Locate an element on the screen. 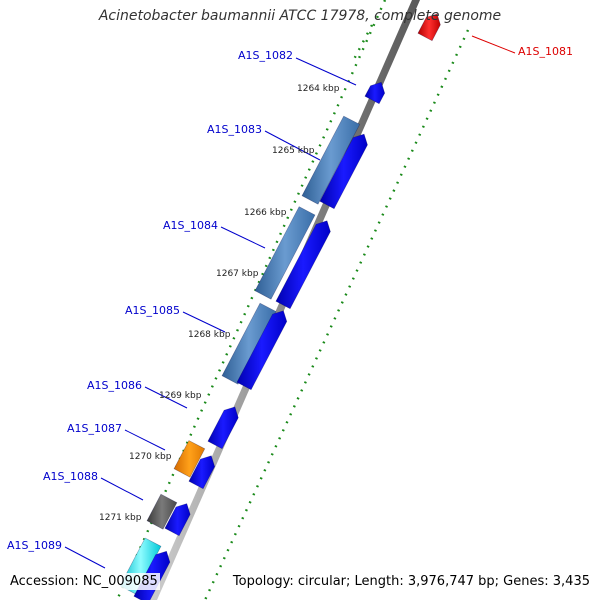  gene-A1S_1085-box is located at coordinates (249, 343).